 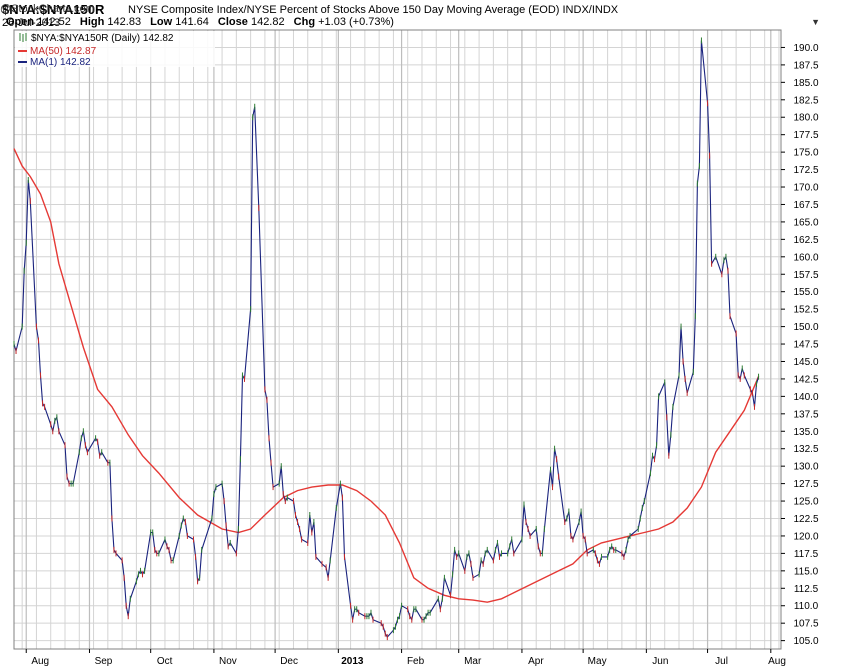 I want to click on y-tick-label: 190.0, so click(x=805, y=48).